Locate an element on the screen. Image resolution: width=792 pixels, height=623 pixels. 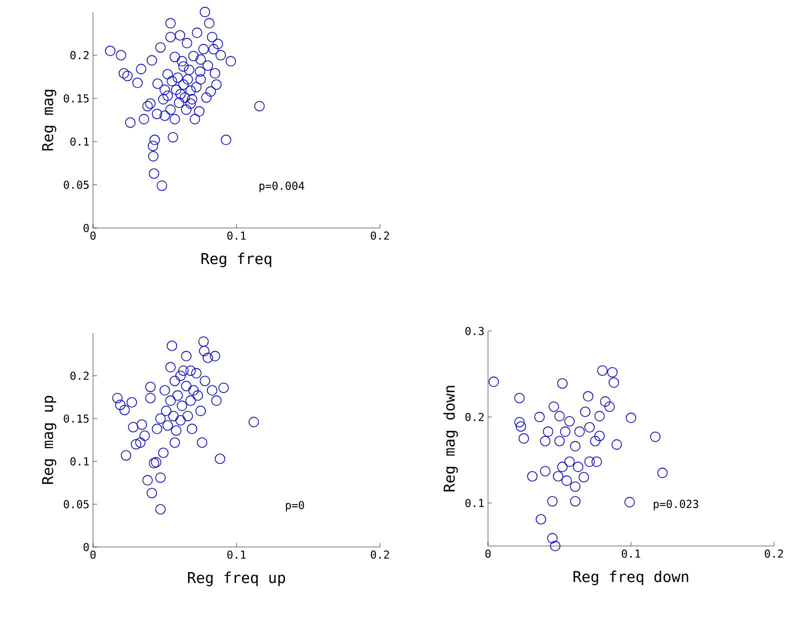
x-tick-label: 0.2 is located at coordinates (773, 554).